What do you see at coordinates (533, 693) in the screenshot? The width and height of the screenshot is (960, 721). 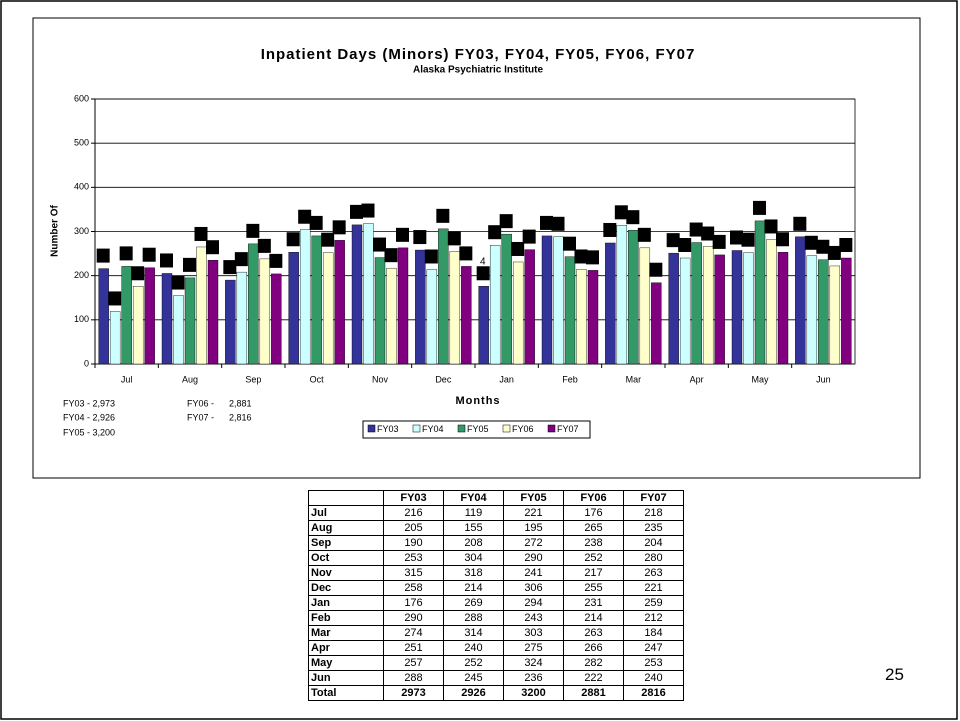 I see `table-cell: 3200` at bounding box center [533, 693].